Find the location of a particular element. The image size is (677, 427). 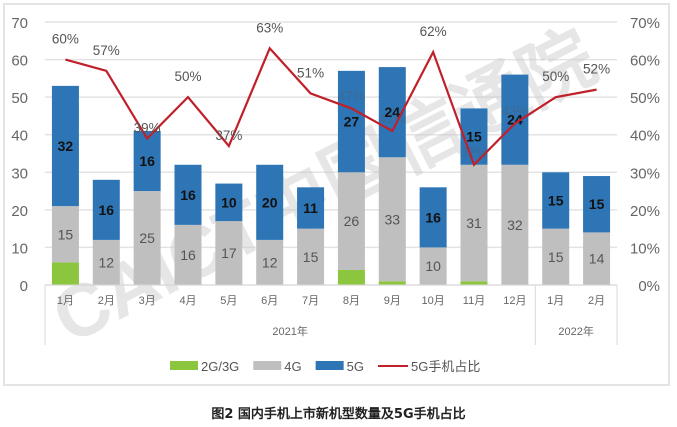

data-label: 17 is located at coordinates (229, 253).